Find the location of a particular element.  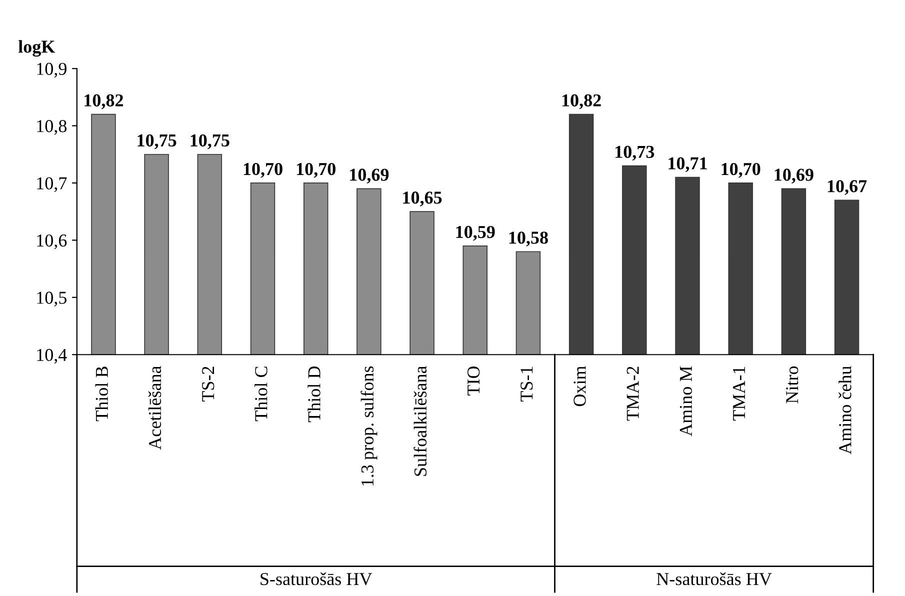

x-tick-label: TMA-1 is located at coordinates (739, 393).